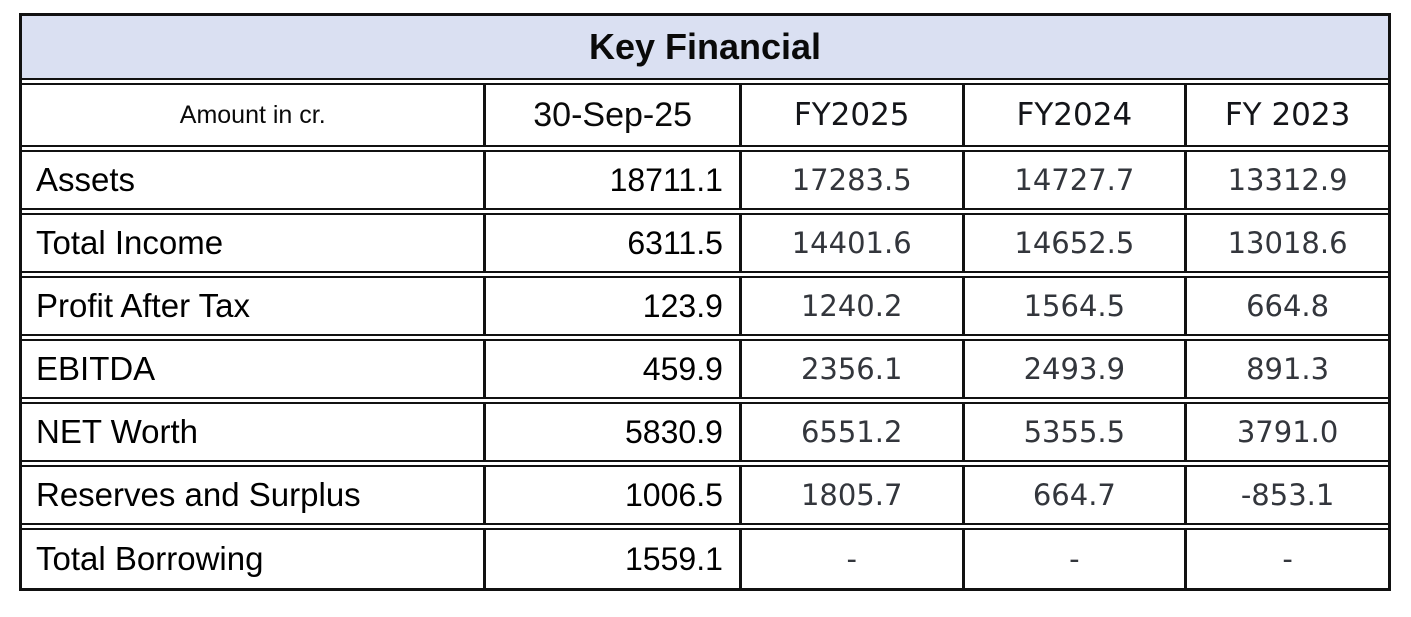 Image resolution: width=1411 pixels, height=617 pixels. I want to click on header-col-fy2023: FY 2023, so click(1287, 115).